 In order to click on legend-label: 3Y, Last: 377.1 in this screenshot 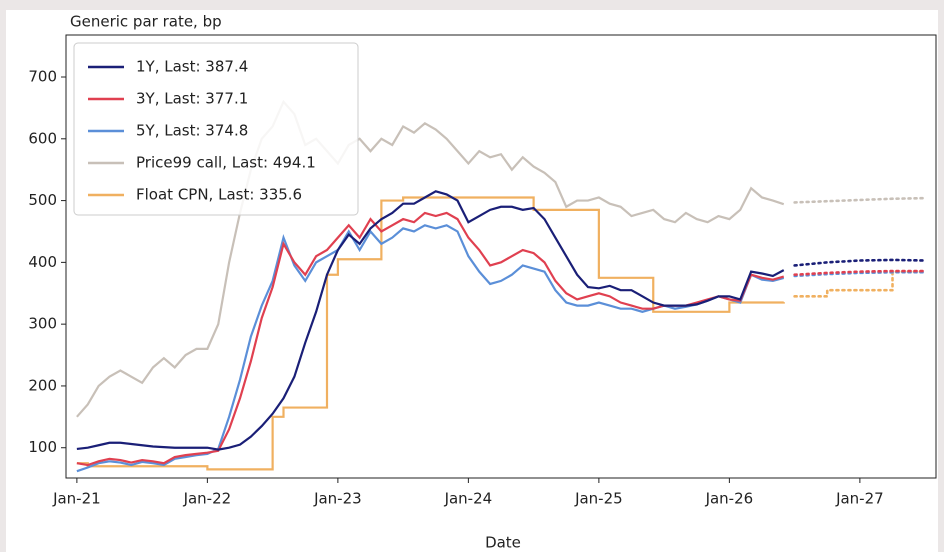, I will do `click(192, 99)`.